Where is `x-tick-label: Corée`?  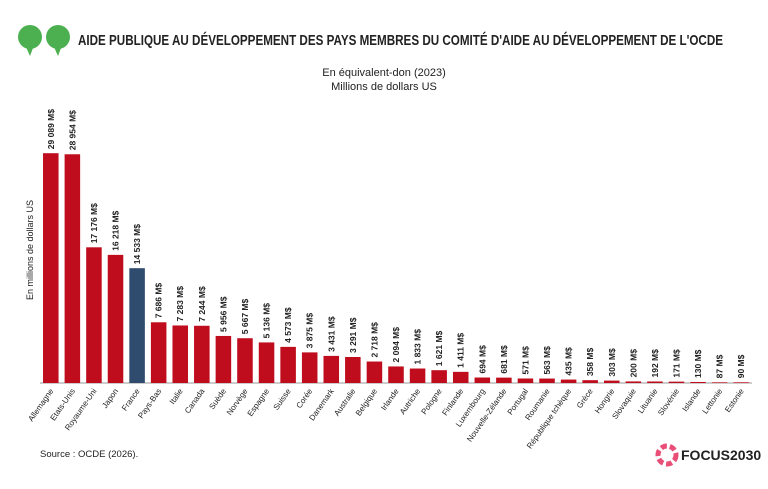
x-tick-label: Corée is located at coordinates (304, 398).